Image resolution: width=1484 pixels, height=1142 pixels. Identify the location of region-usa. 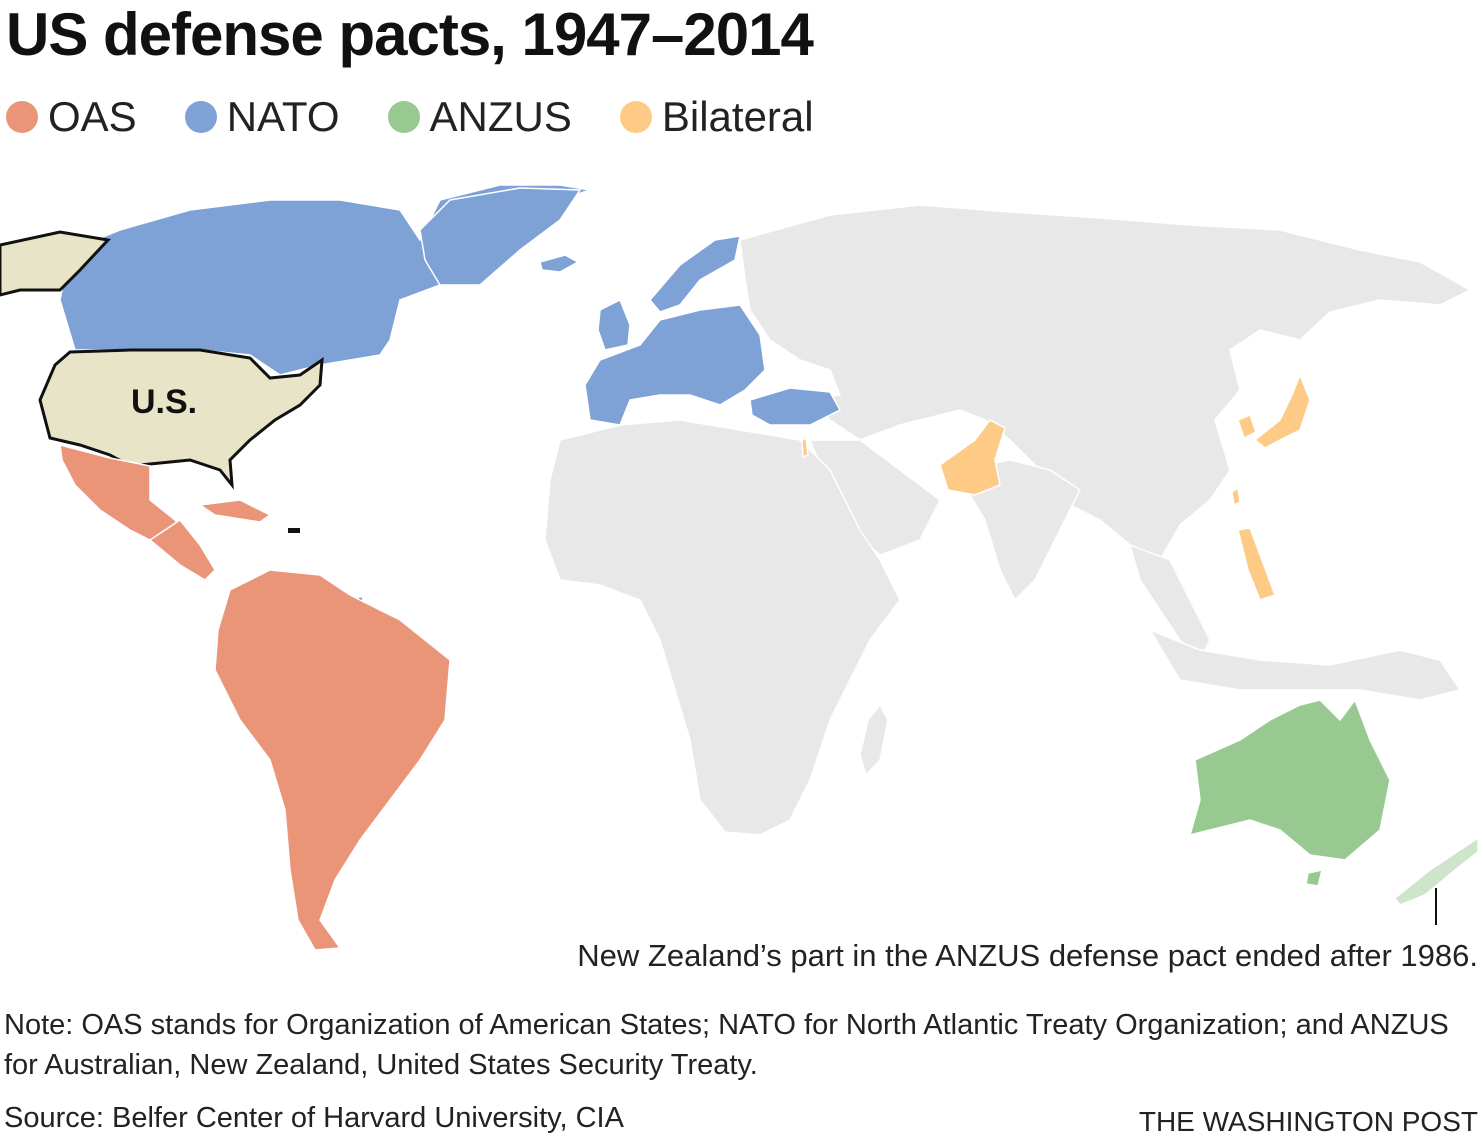
(181, 419).